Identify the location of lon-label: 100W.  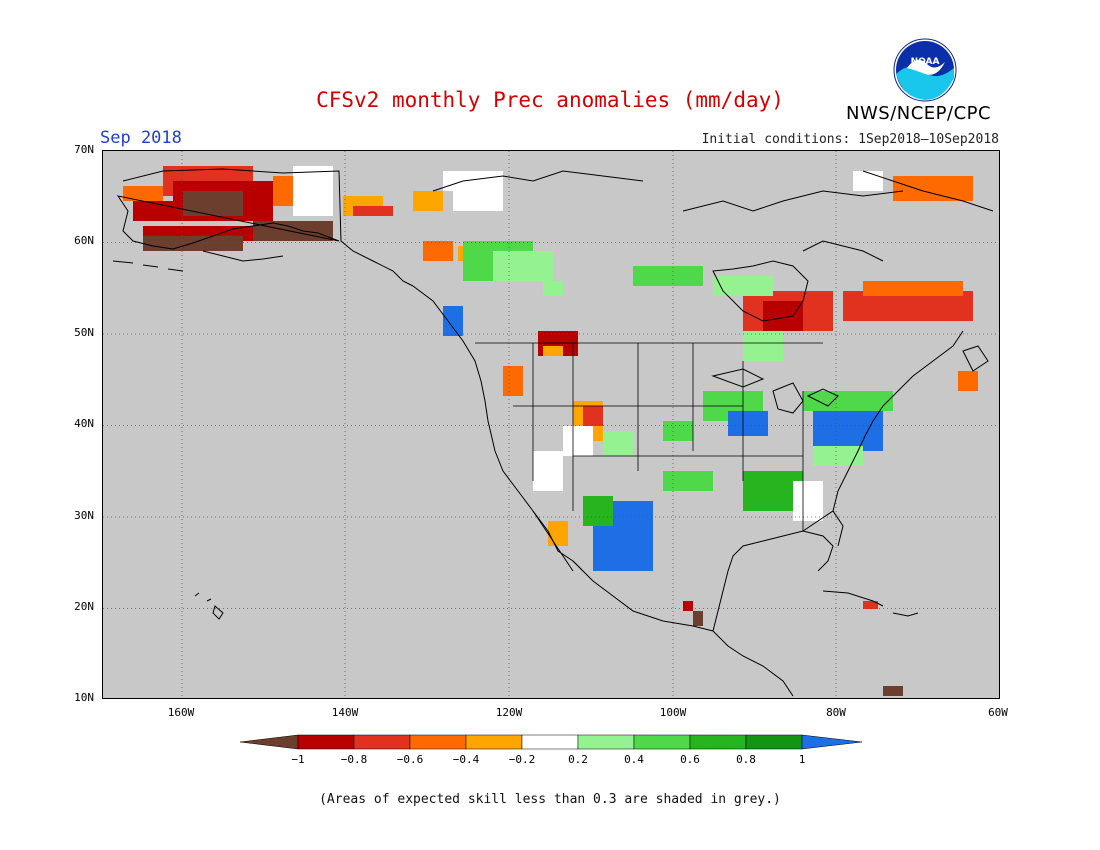
(673, 712).